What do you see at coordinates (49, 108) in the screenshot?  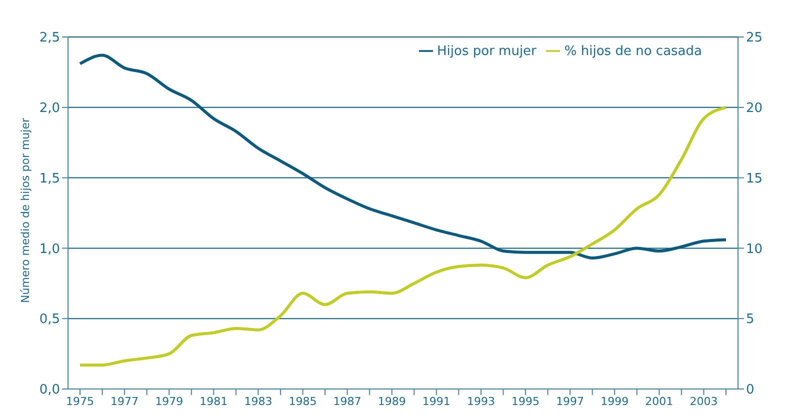 I see `y-tick-label: 2,0` at bounding box center [49, 108].